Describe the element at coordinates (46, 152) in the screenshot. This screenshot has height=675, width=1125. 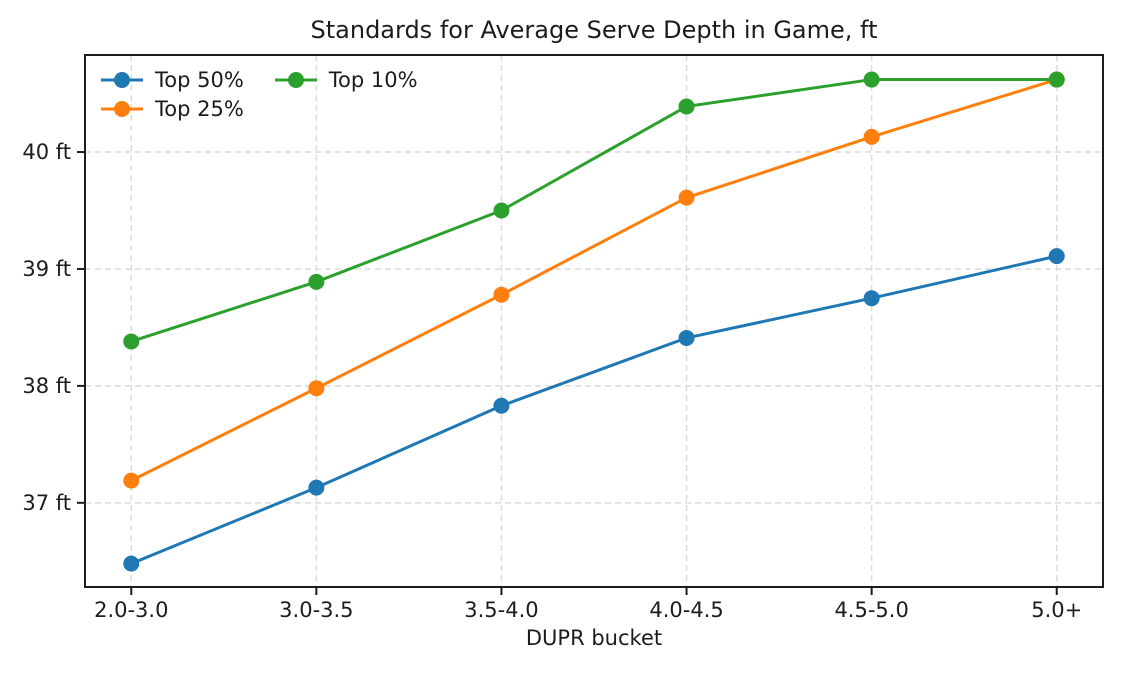
I see `y-tick-label: 40 ft` at that location.